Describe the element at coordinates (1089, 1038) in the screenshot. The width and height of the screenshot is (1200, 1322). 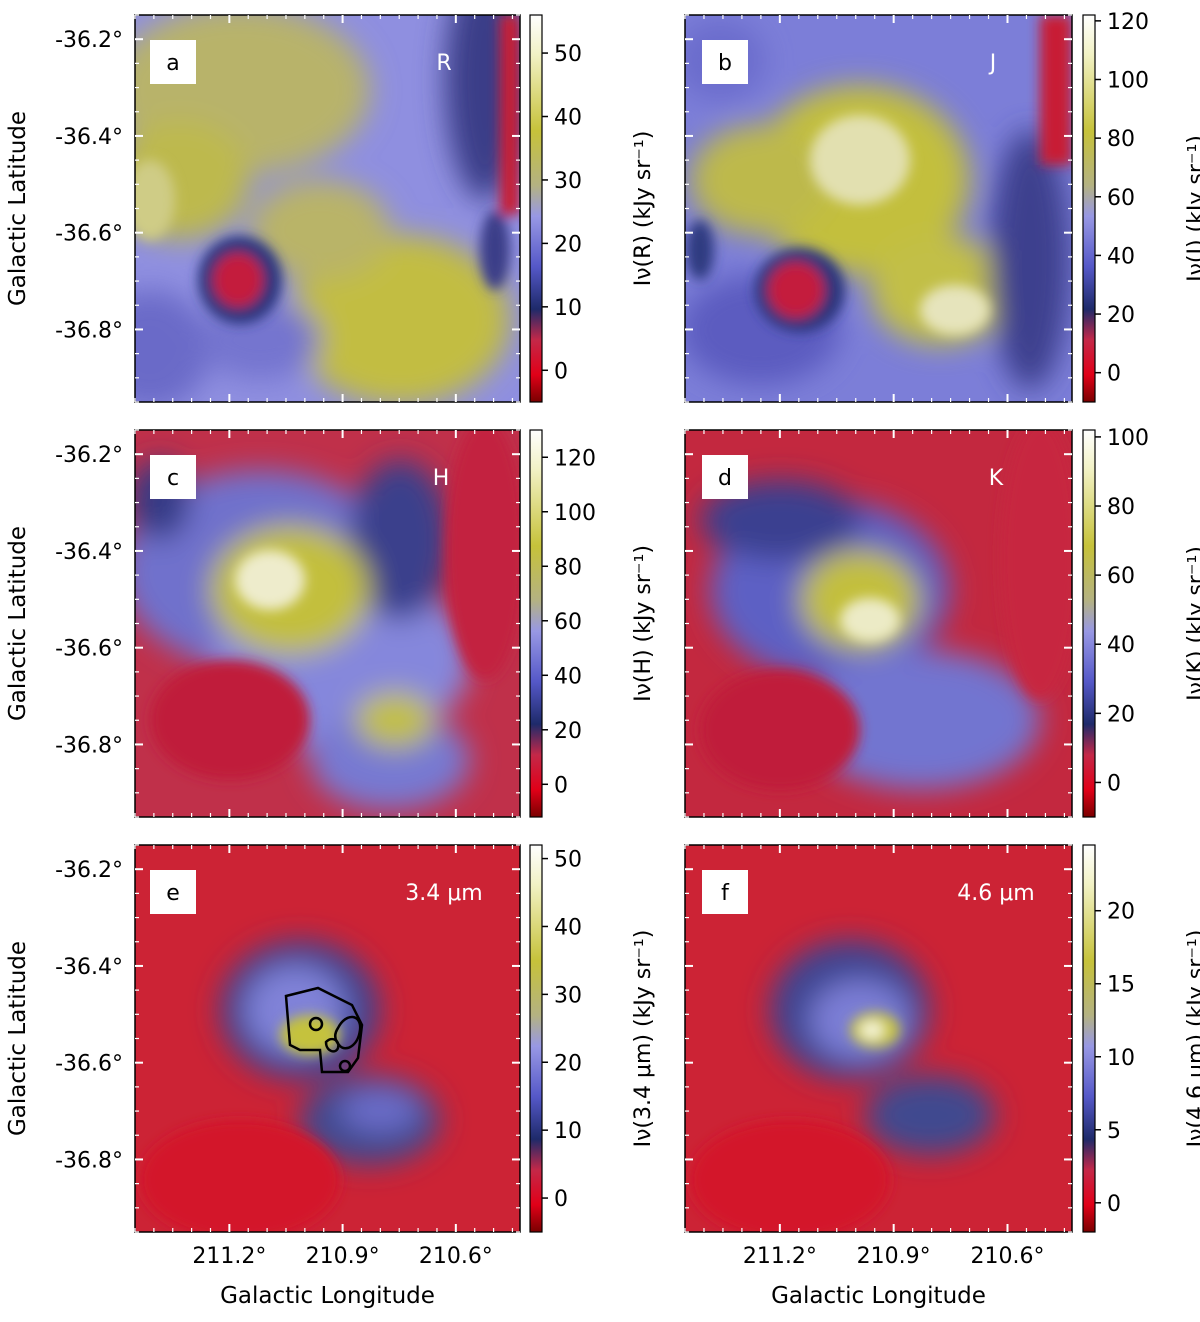
I see `panel-f-colorbar` at that location.